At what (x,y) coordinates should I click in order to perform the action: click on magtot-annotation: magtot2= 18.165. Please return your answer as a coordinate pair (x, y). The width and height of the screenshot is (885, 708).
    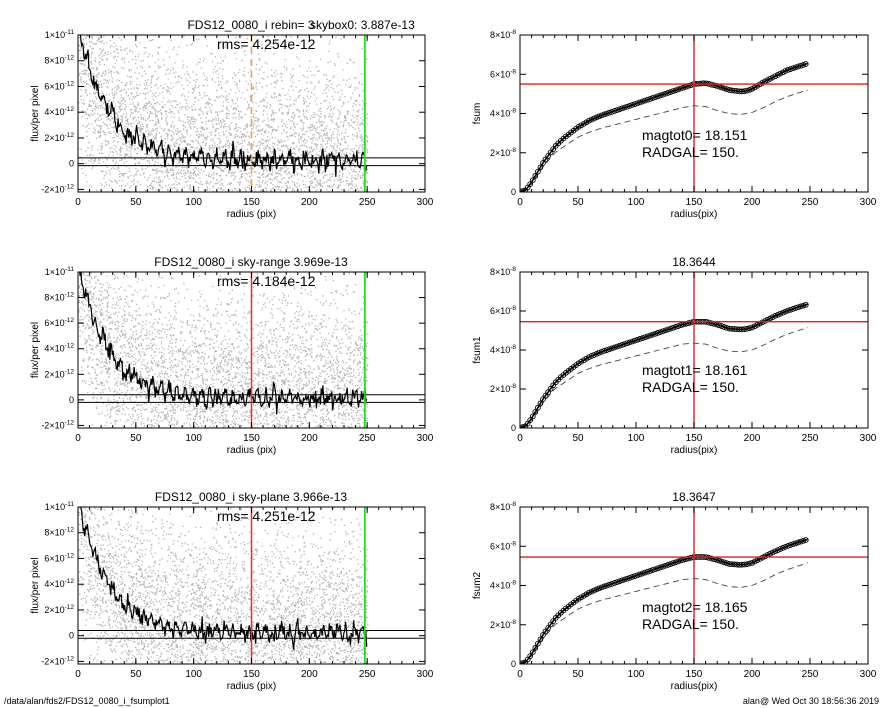
    Looking at the image, I should click on (695, 607).